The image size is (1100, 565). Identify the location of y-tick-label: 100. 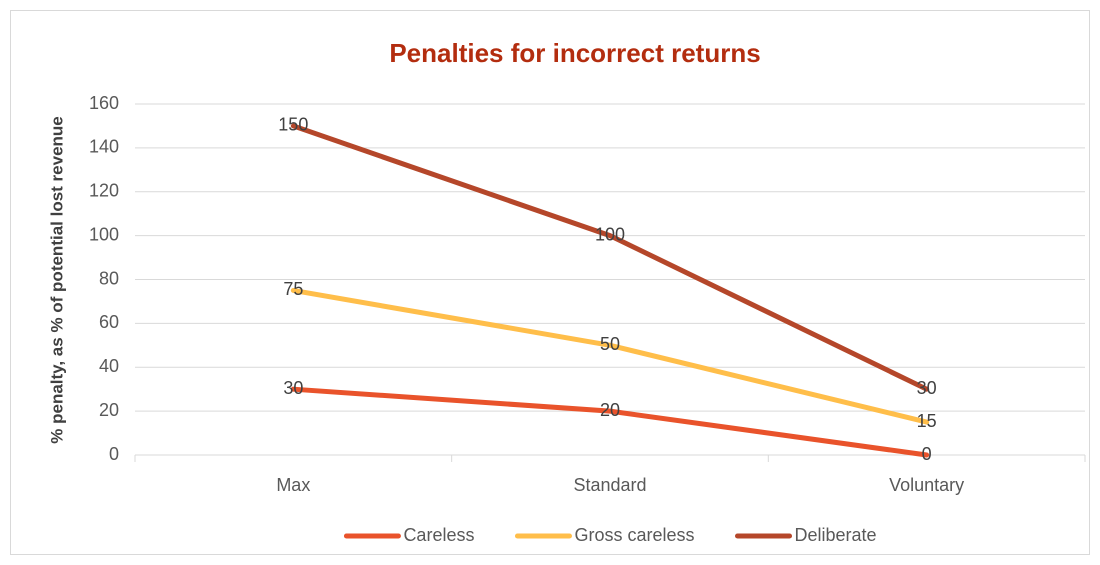
(104, 234).